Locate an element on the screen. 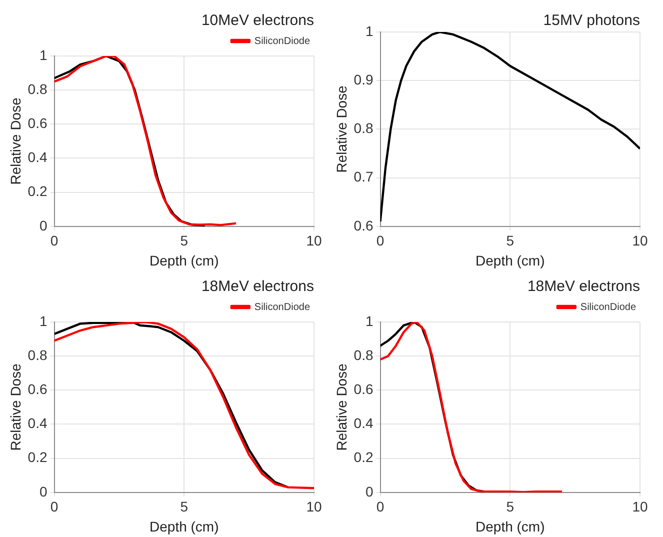 Image resolution: width=663 pixels, height=537 pixels. y-tick-label: 0.9 is located at coordinates (364, 79).